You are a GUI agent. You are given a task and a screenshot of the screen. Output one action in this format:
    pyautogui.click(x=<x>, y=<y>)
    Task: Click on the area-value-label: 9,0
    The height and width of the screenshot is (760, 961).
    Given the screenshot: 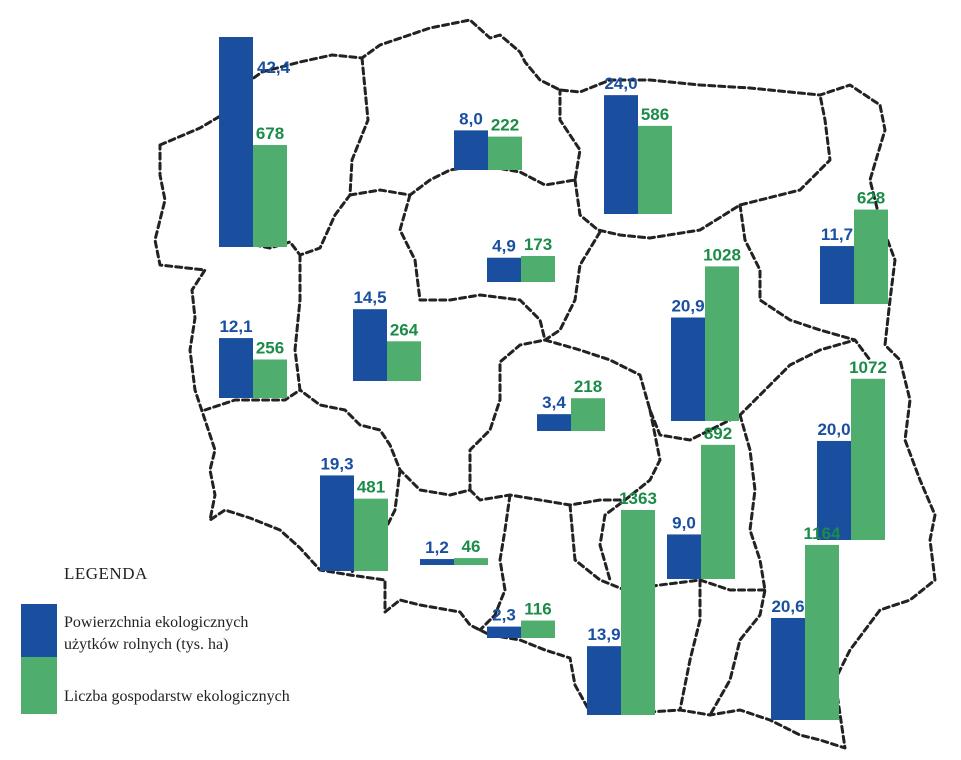 What is the action you would take?
    pyautogui.click(x=684, y=522)
    